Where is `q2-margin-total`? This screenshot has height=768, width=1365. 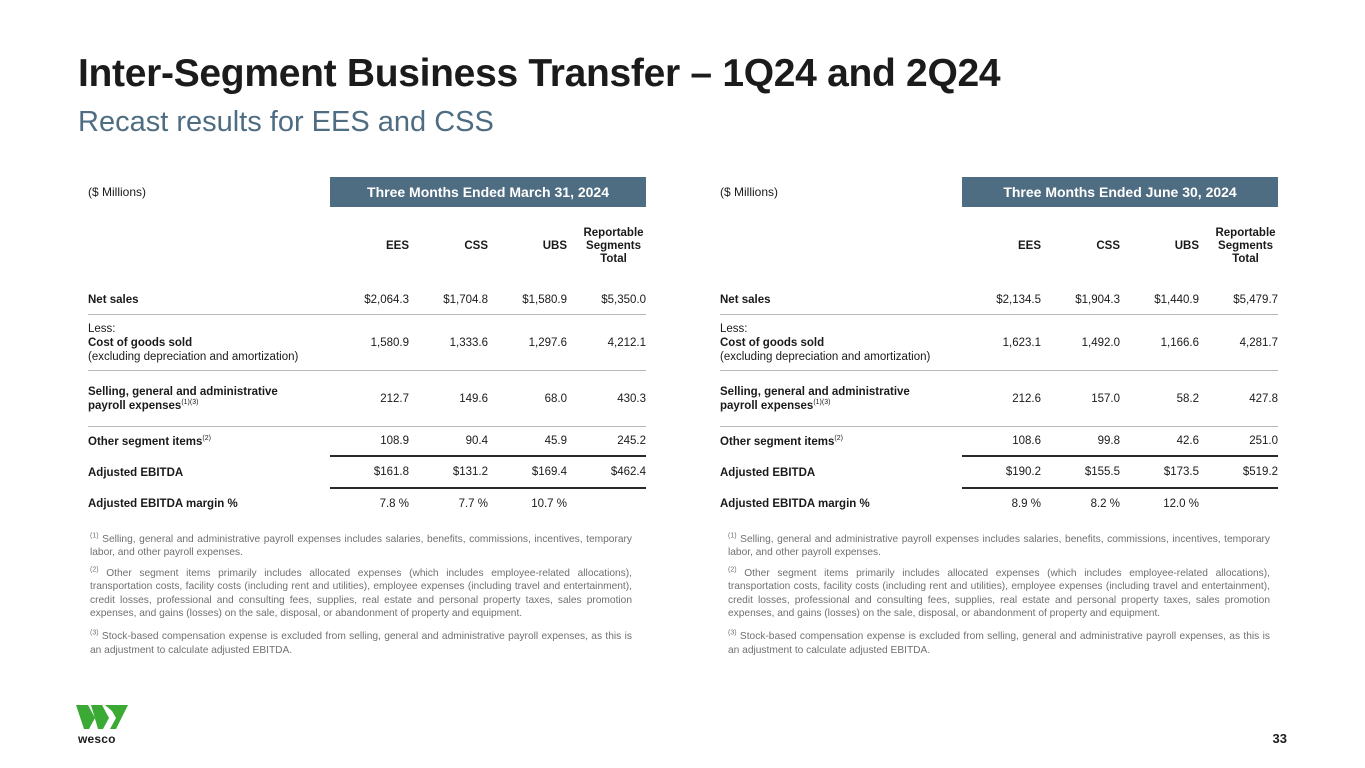 q2-margin-total is located at coordinates (1238, 504).